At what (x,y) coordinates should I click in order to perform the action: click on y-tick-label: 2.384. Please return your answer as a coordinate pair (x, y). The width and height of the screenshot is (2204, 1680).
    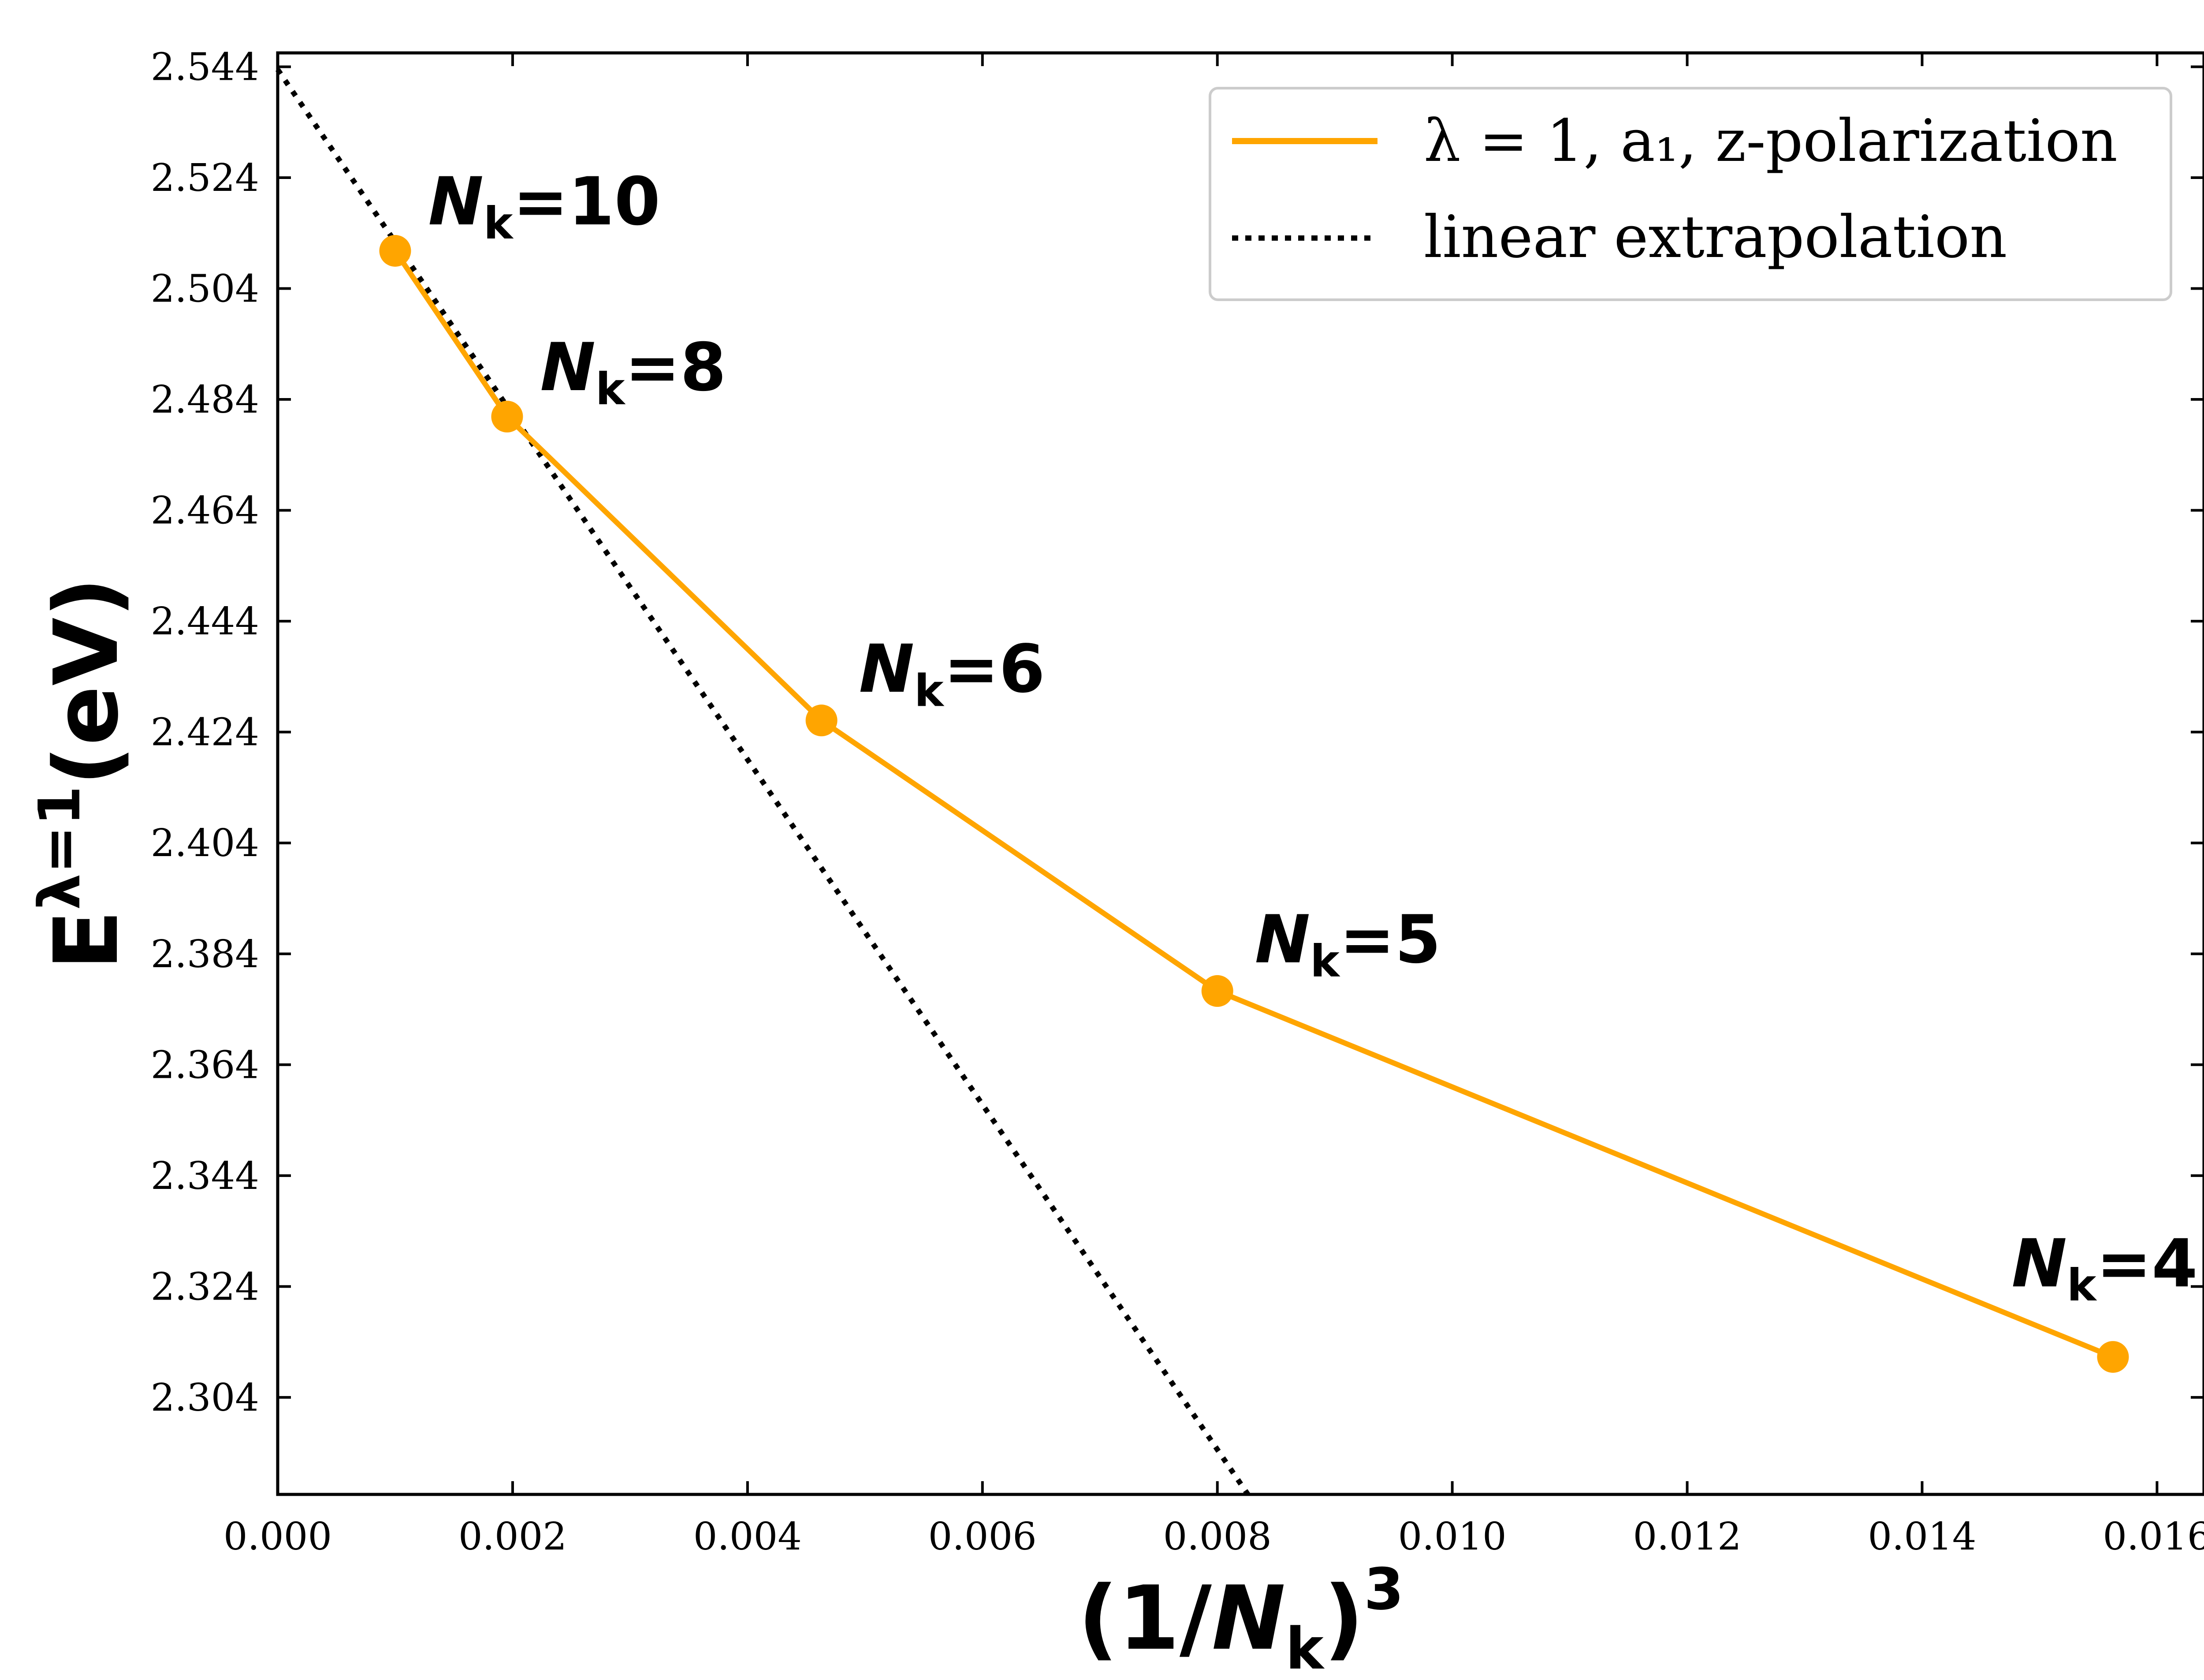
    Looking at the image, I should click on (205, 954).